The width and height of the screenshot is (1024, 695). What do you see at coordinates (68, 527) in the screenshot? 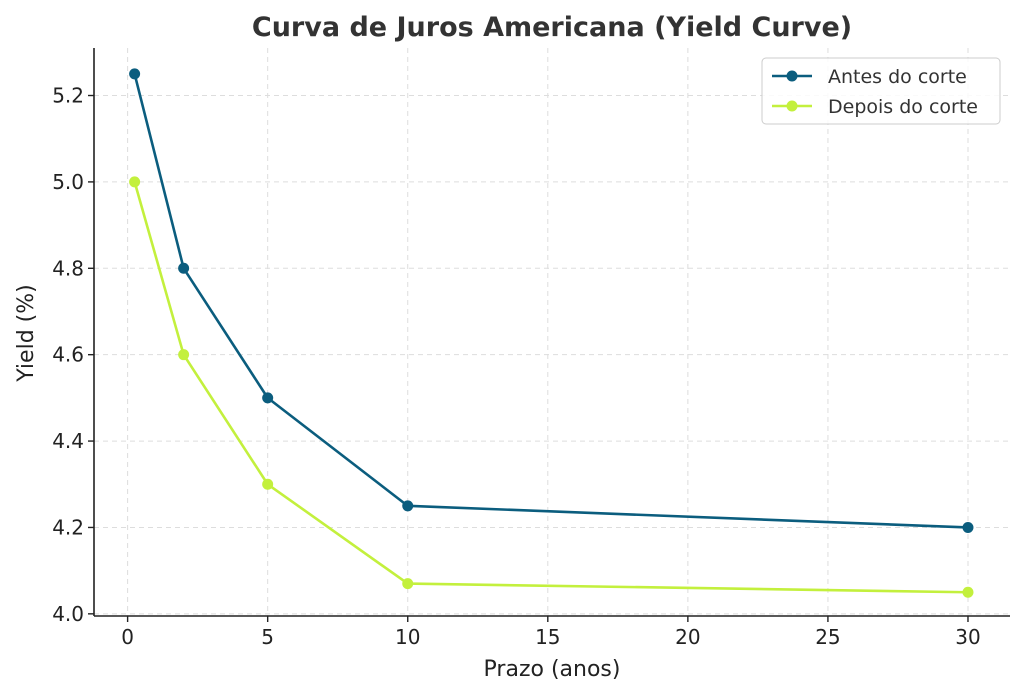
I see `y-tick-label: 4.2` at bounding box center [68, 527].